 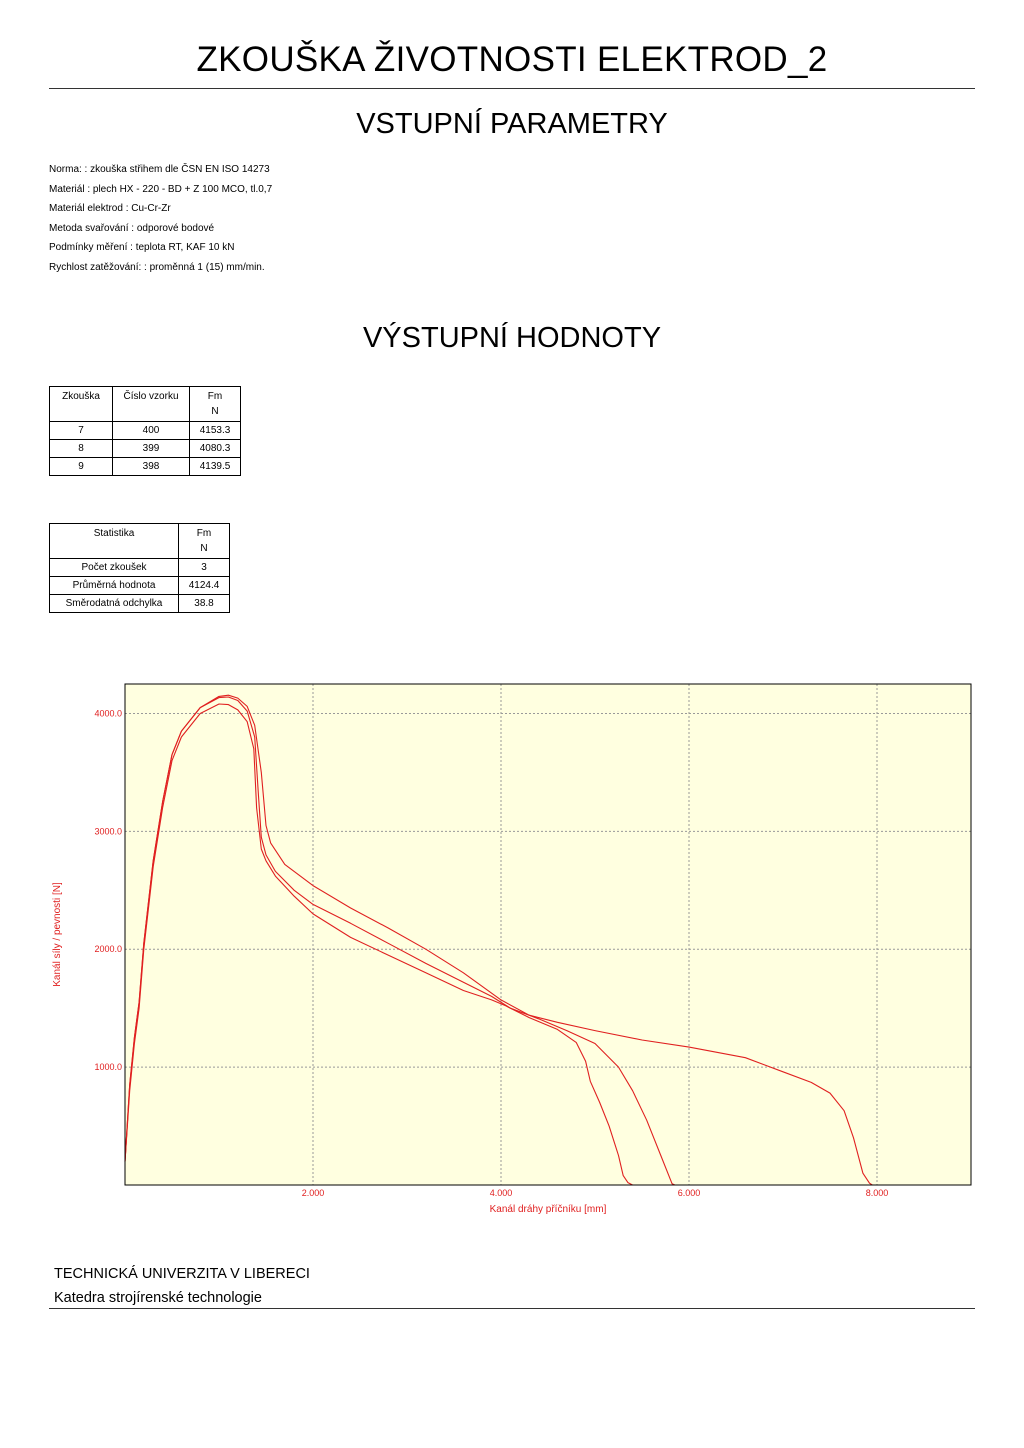 What do you see at coordinates (512, 338) in the screenshot?
I see `output-values-heading: VÝSTUPNÍ HODNOTY` at bounding box center [512, 338].